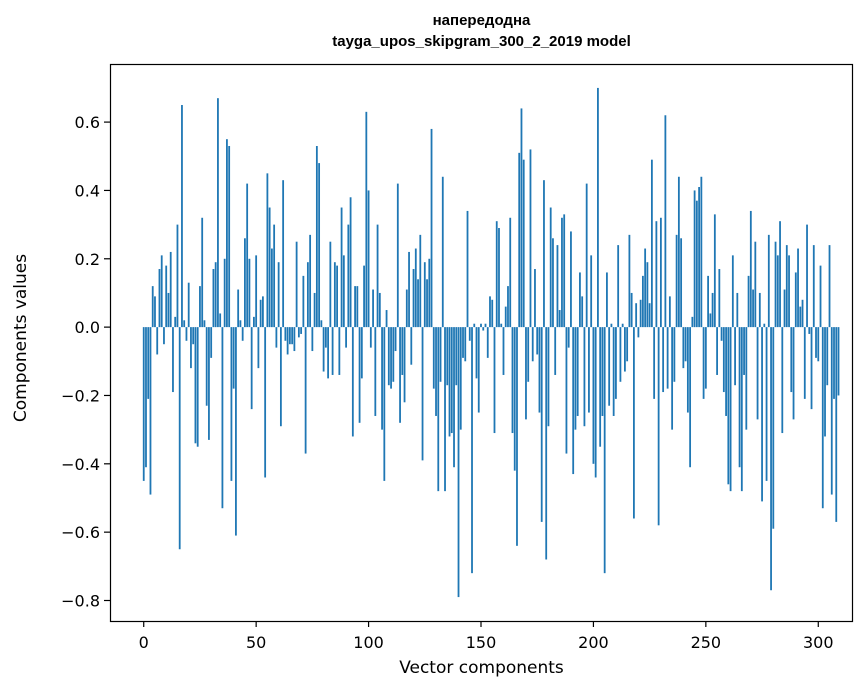 The width and height of the screenshot is (867, 696). I want to click on y-axis-ticks: −0.8 −0.6 −0.4 −0.2 0.0 0.2 0.4 0.6, so click(85, 361).